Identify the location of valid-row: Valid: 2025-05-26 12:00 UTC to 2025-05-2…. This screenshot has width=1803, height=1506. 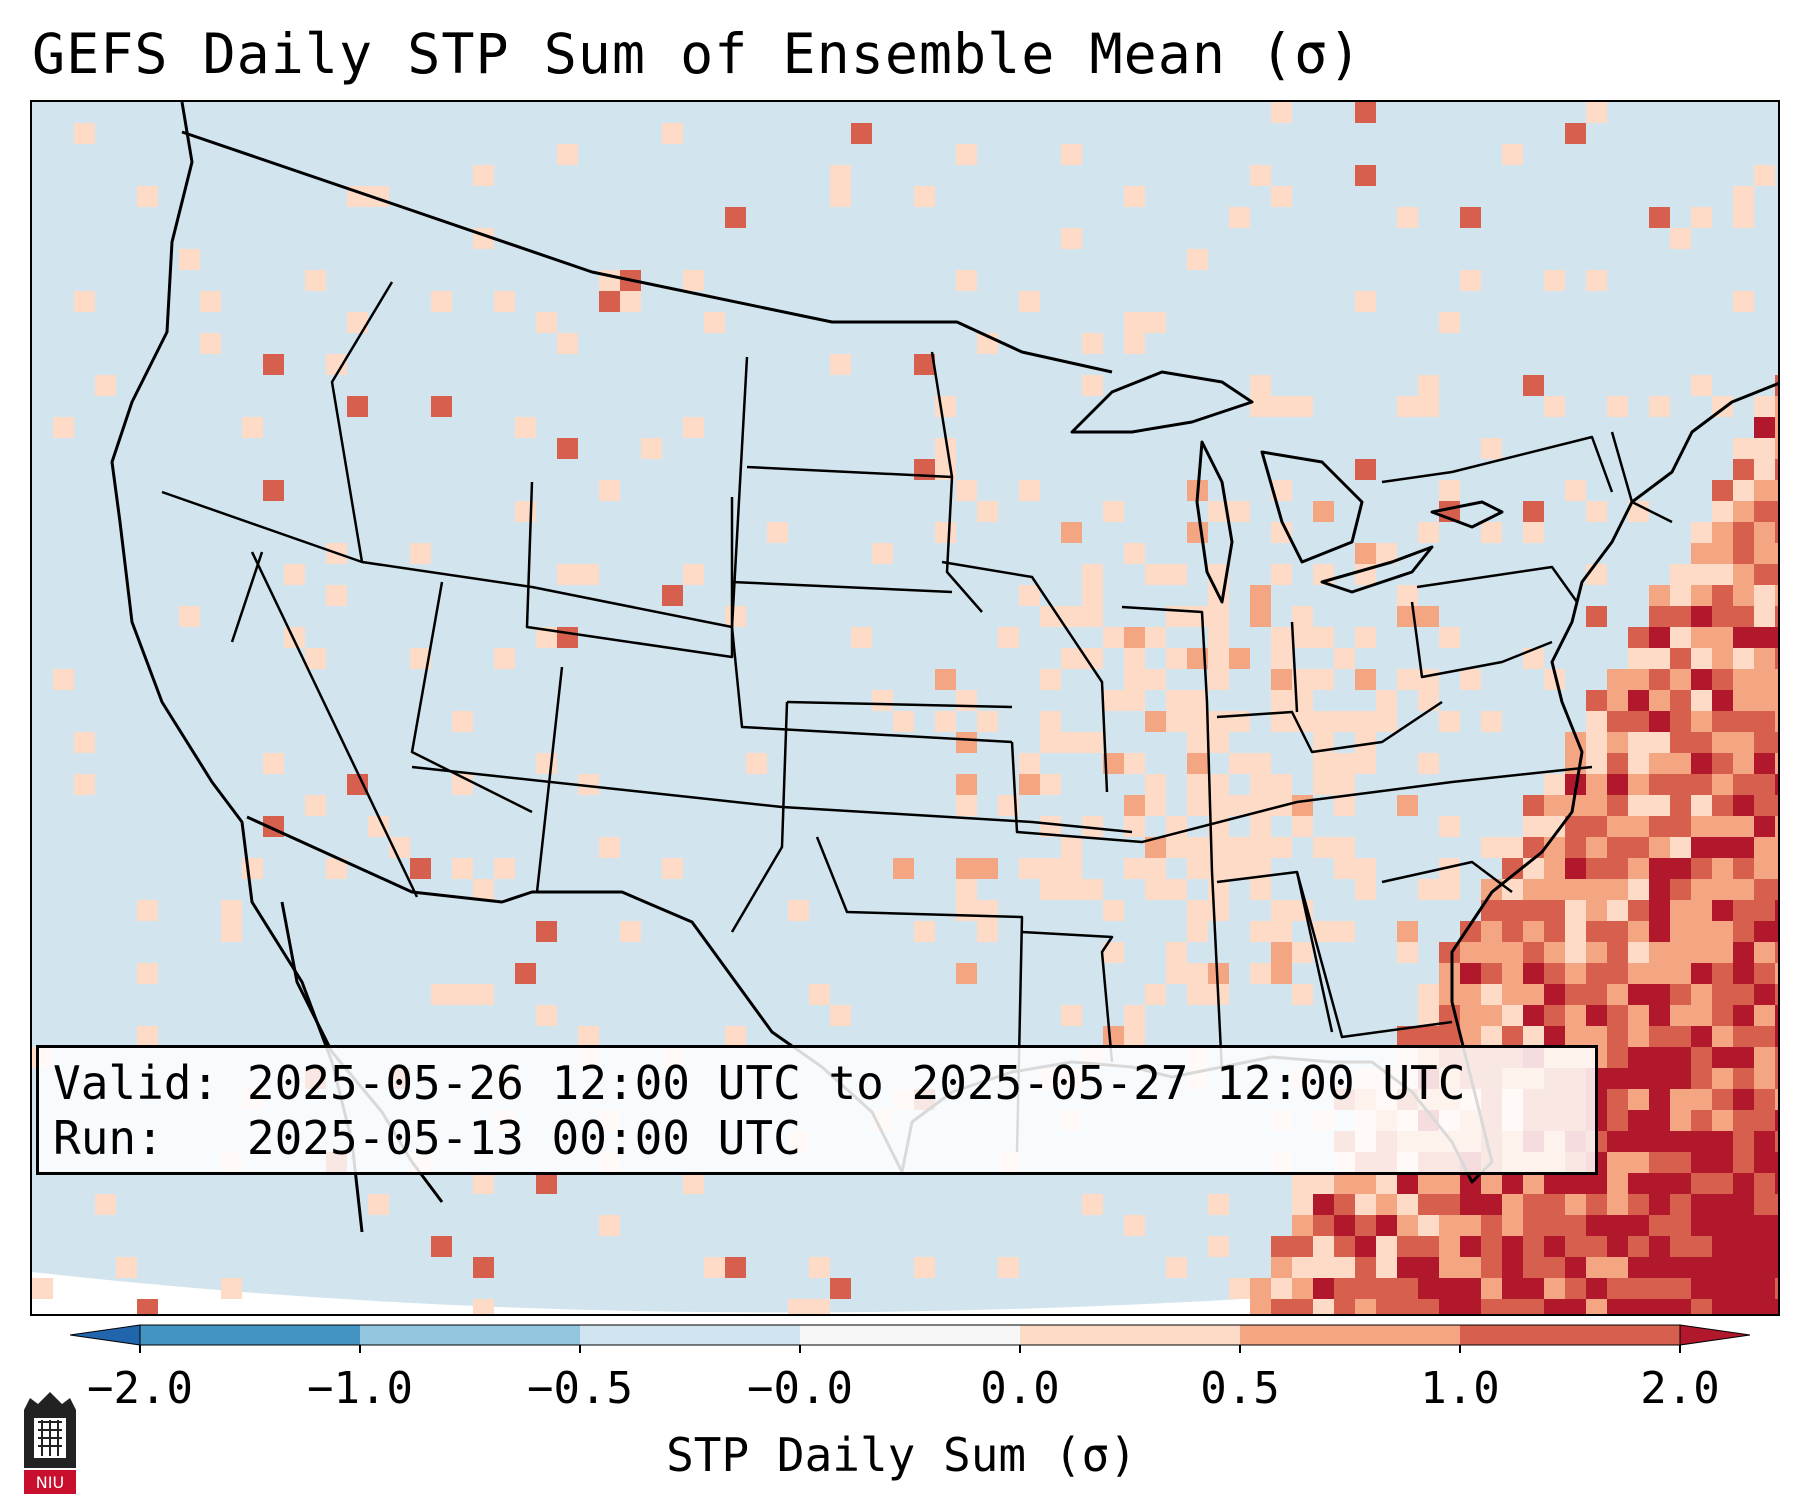
(817, 1083).